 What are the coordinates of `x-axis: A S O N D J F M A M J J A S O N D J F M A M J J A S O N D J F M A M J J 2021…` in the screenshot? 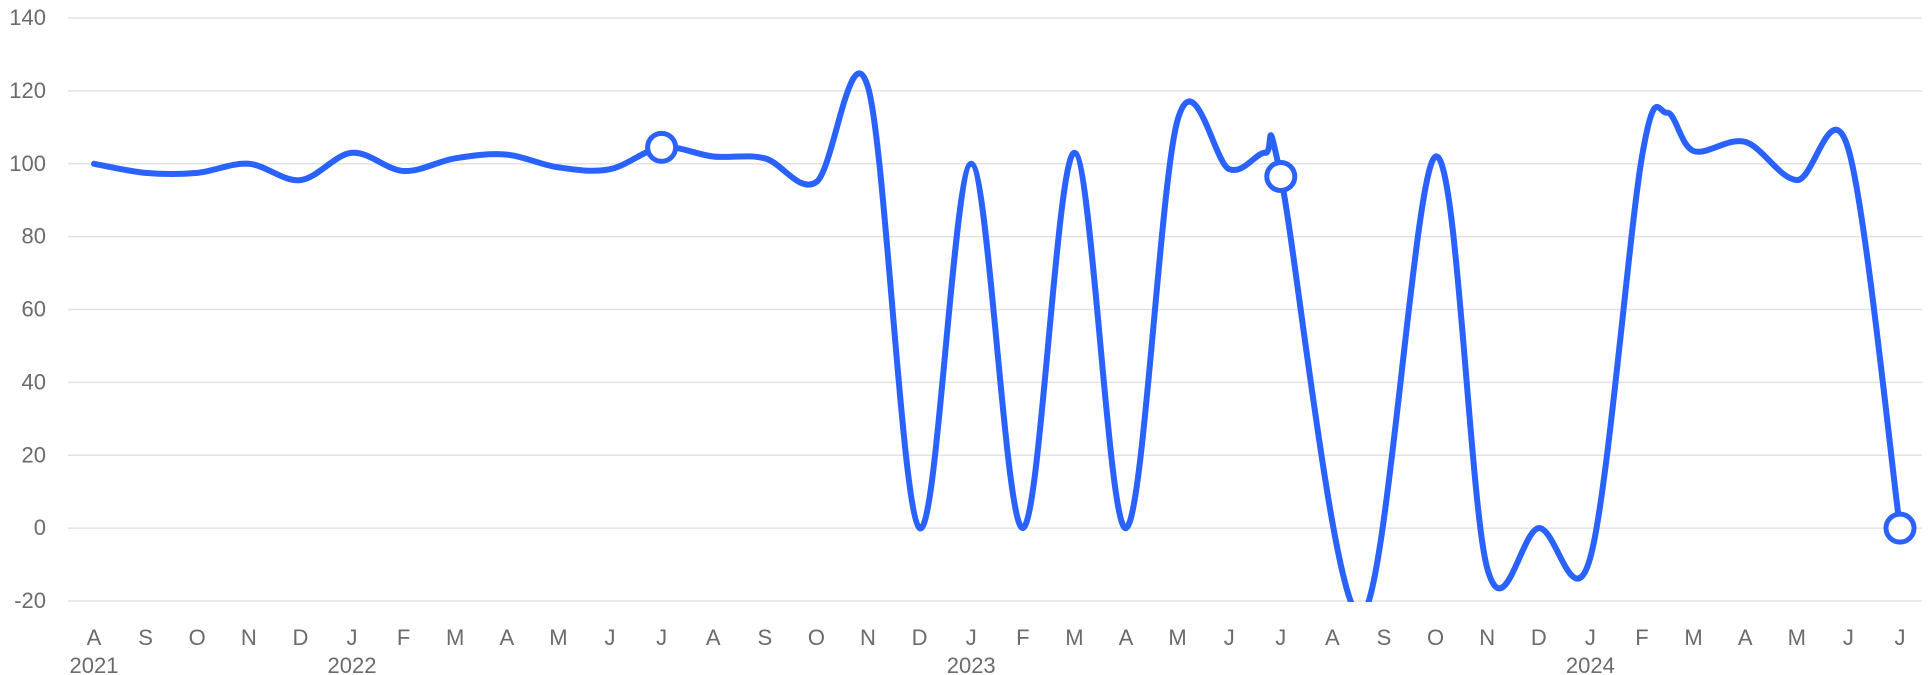 It's located at (988, 650).